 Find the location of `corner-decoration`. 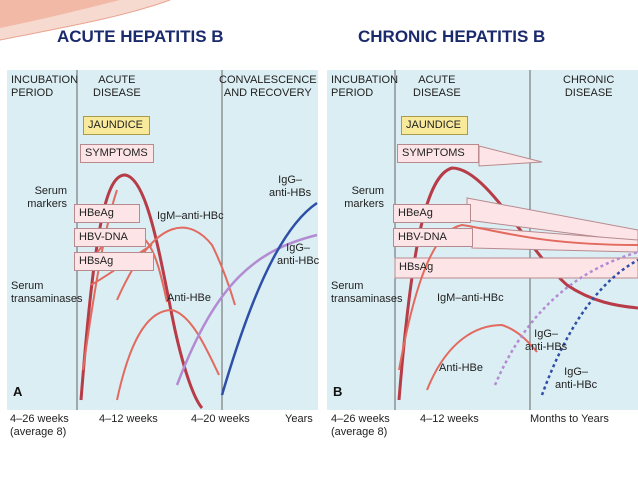

corner-decoration is located at coordinates (85, 20).